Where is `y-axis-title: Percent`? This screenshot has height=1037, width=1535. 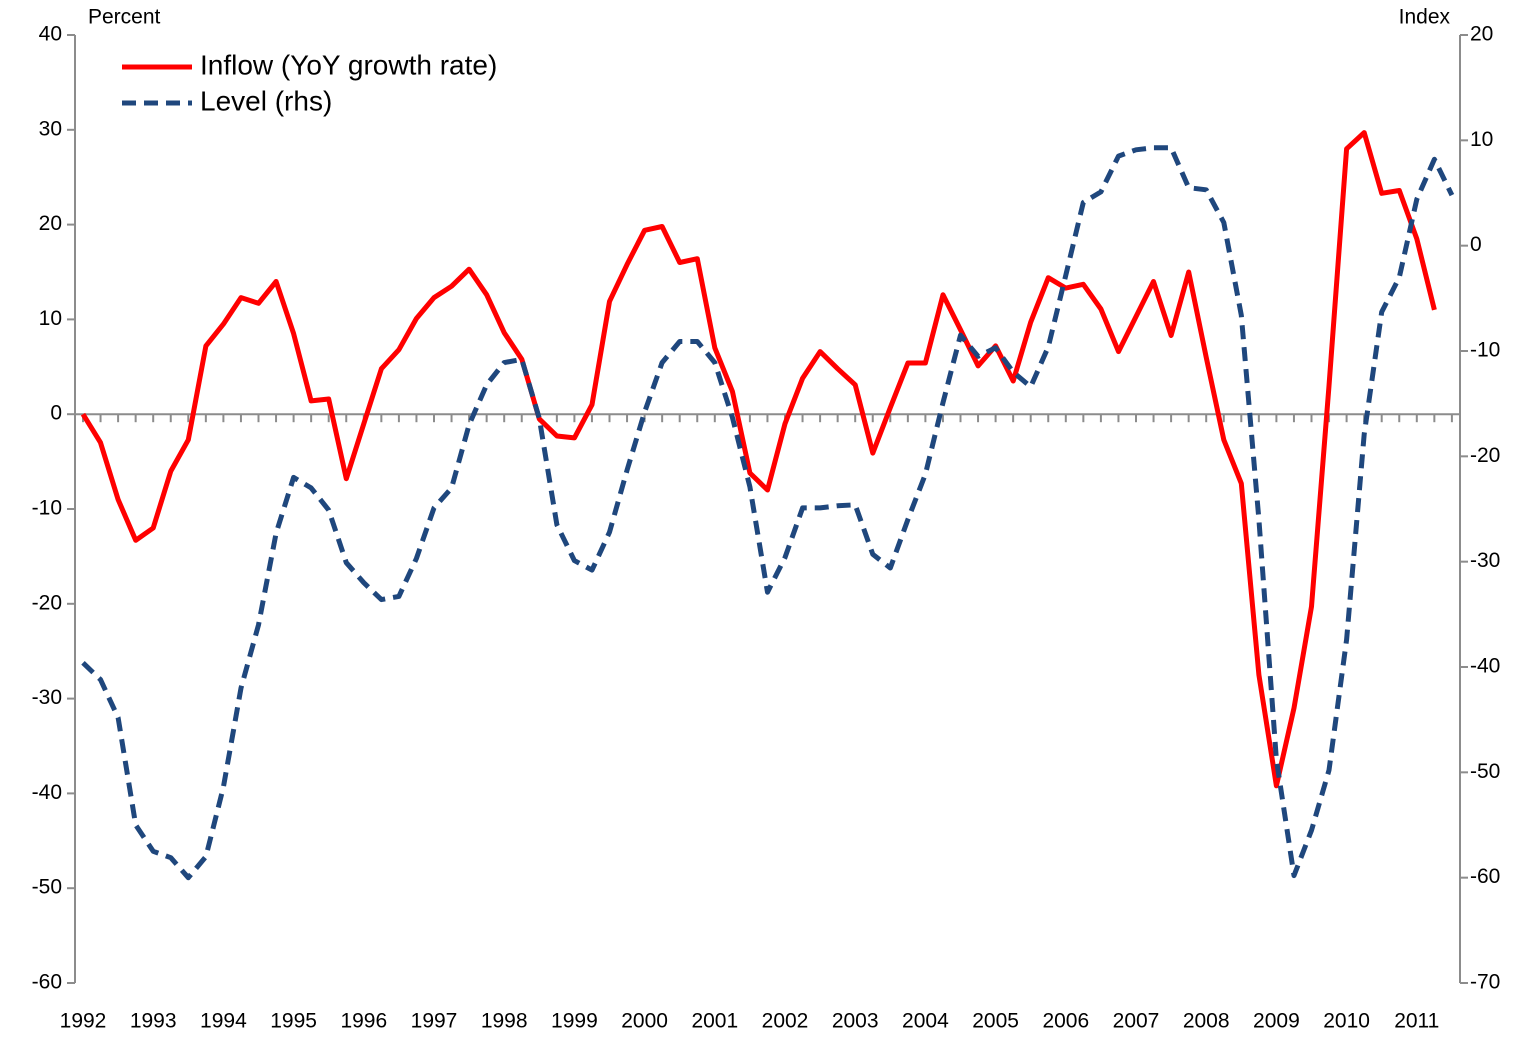
y-axis-title: Percent is located at coordinates (124, 17).